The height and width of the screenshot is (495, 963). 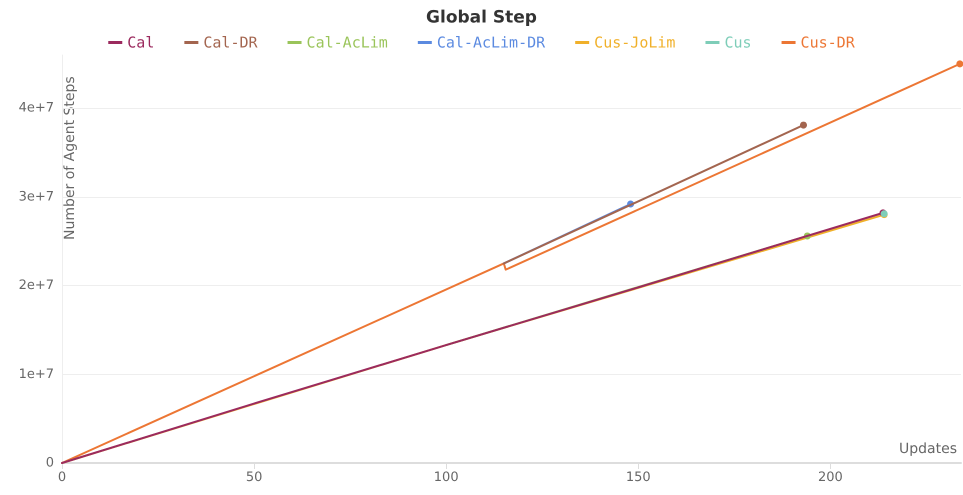 I want to click on y-tick-label: 2e+7, so click(x=36, y=286).